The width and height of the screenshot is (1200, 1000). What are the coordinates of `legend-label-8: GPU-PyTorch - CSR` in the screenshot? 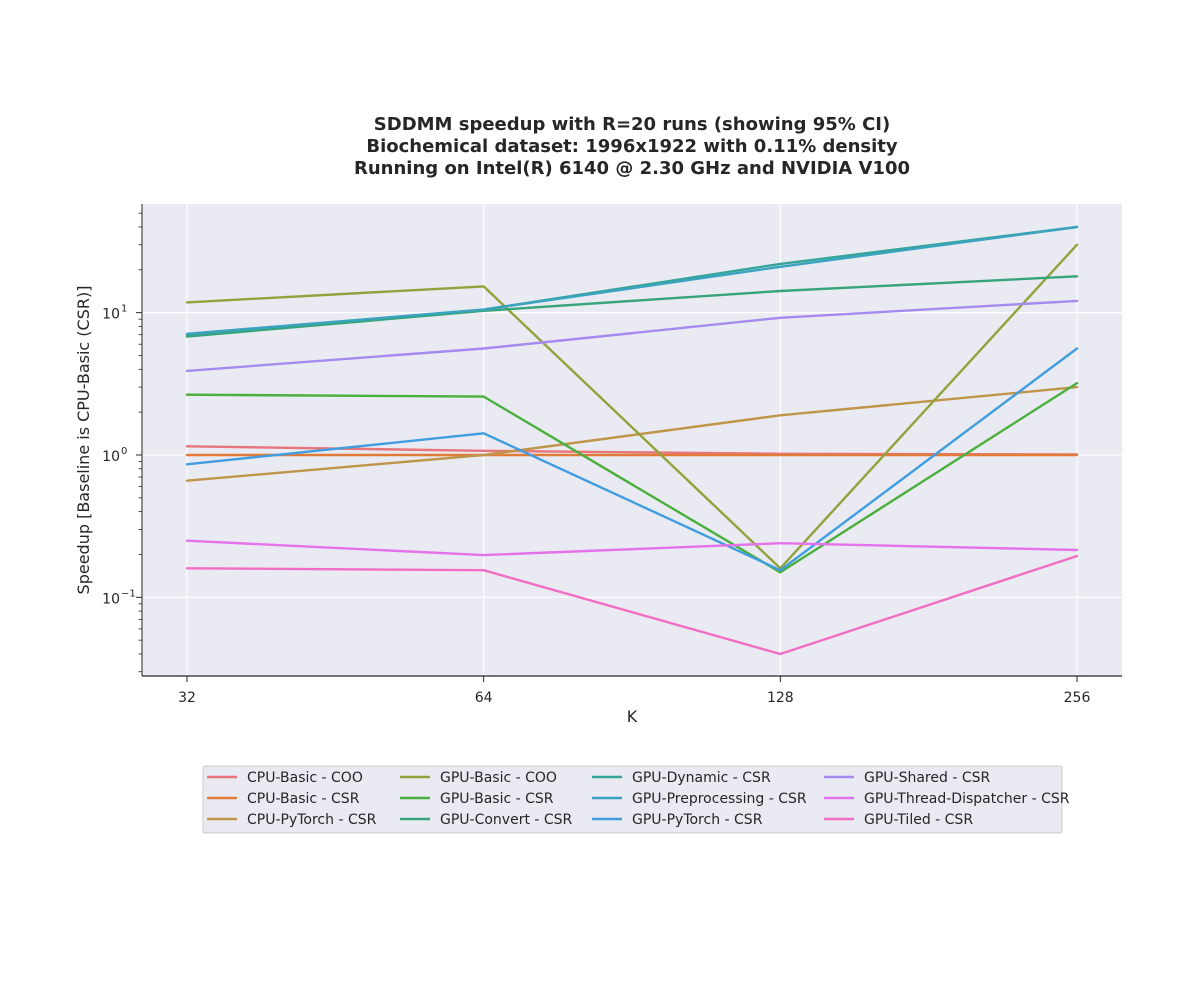 It's located at (697, 820).